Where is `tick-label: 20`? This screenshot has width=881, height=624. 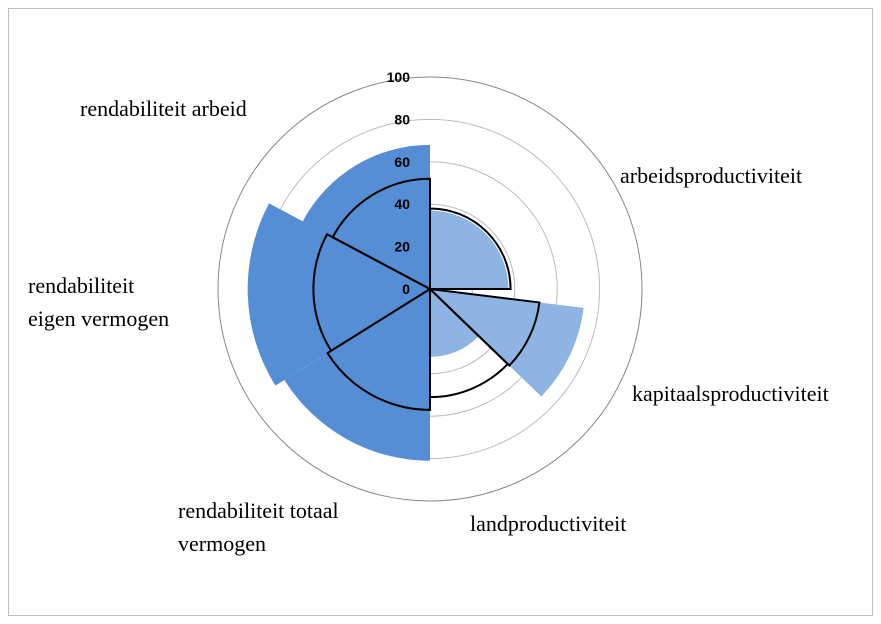
tick-label: 20 is located at coordinates (402, 247).